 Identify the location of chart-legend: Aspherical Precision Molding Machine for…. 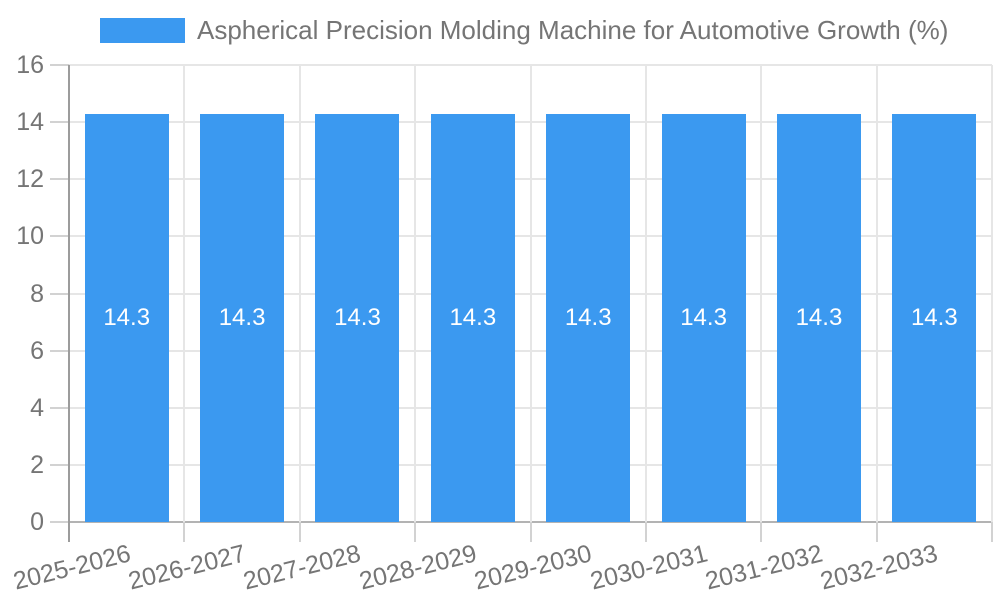
(524, 30).